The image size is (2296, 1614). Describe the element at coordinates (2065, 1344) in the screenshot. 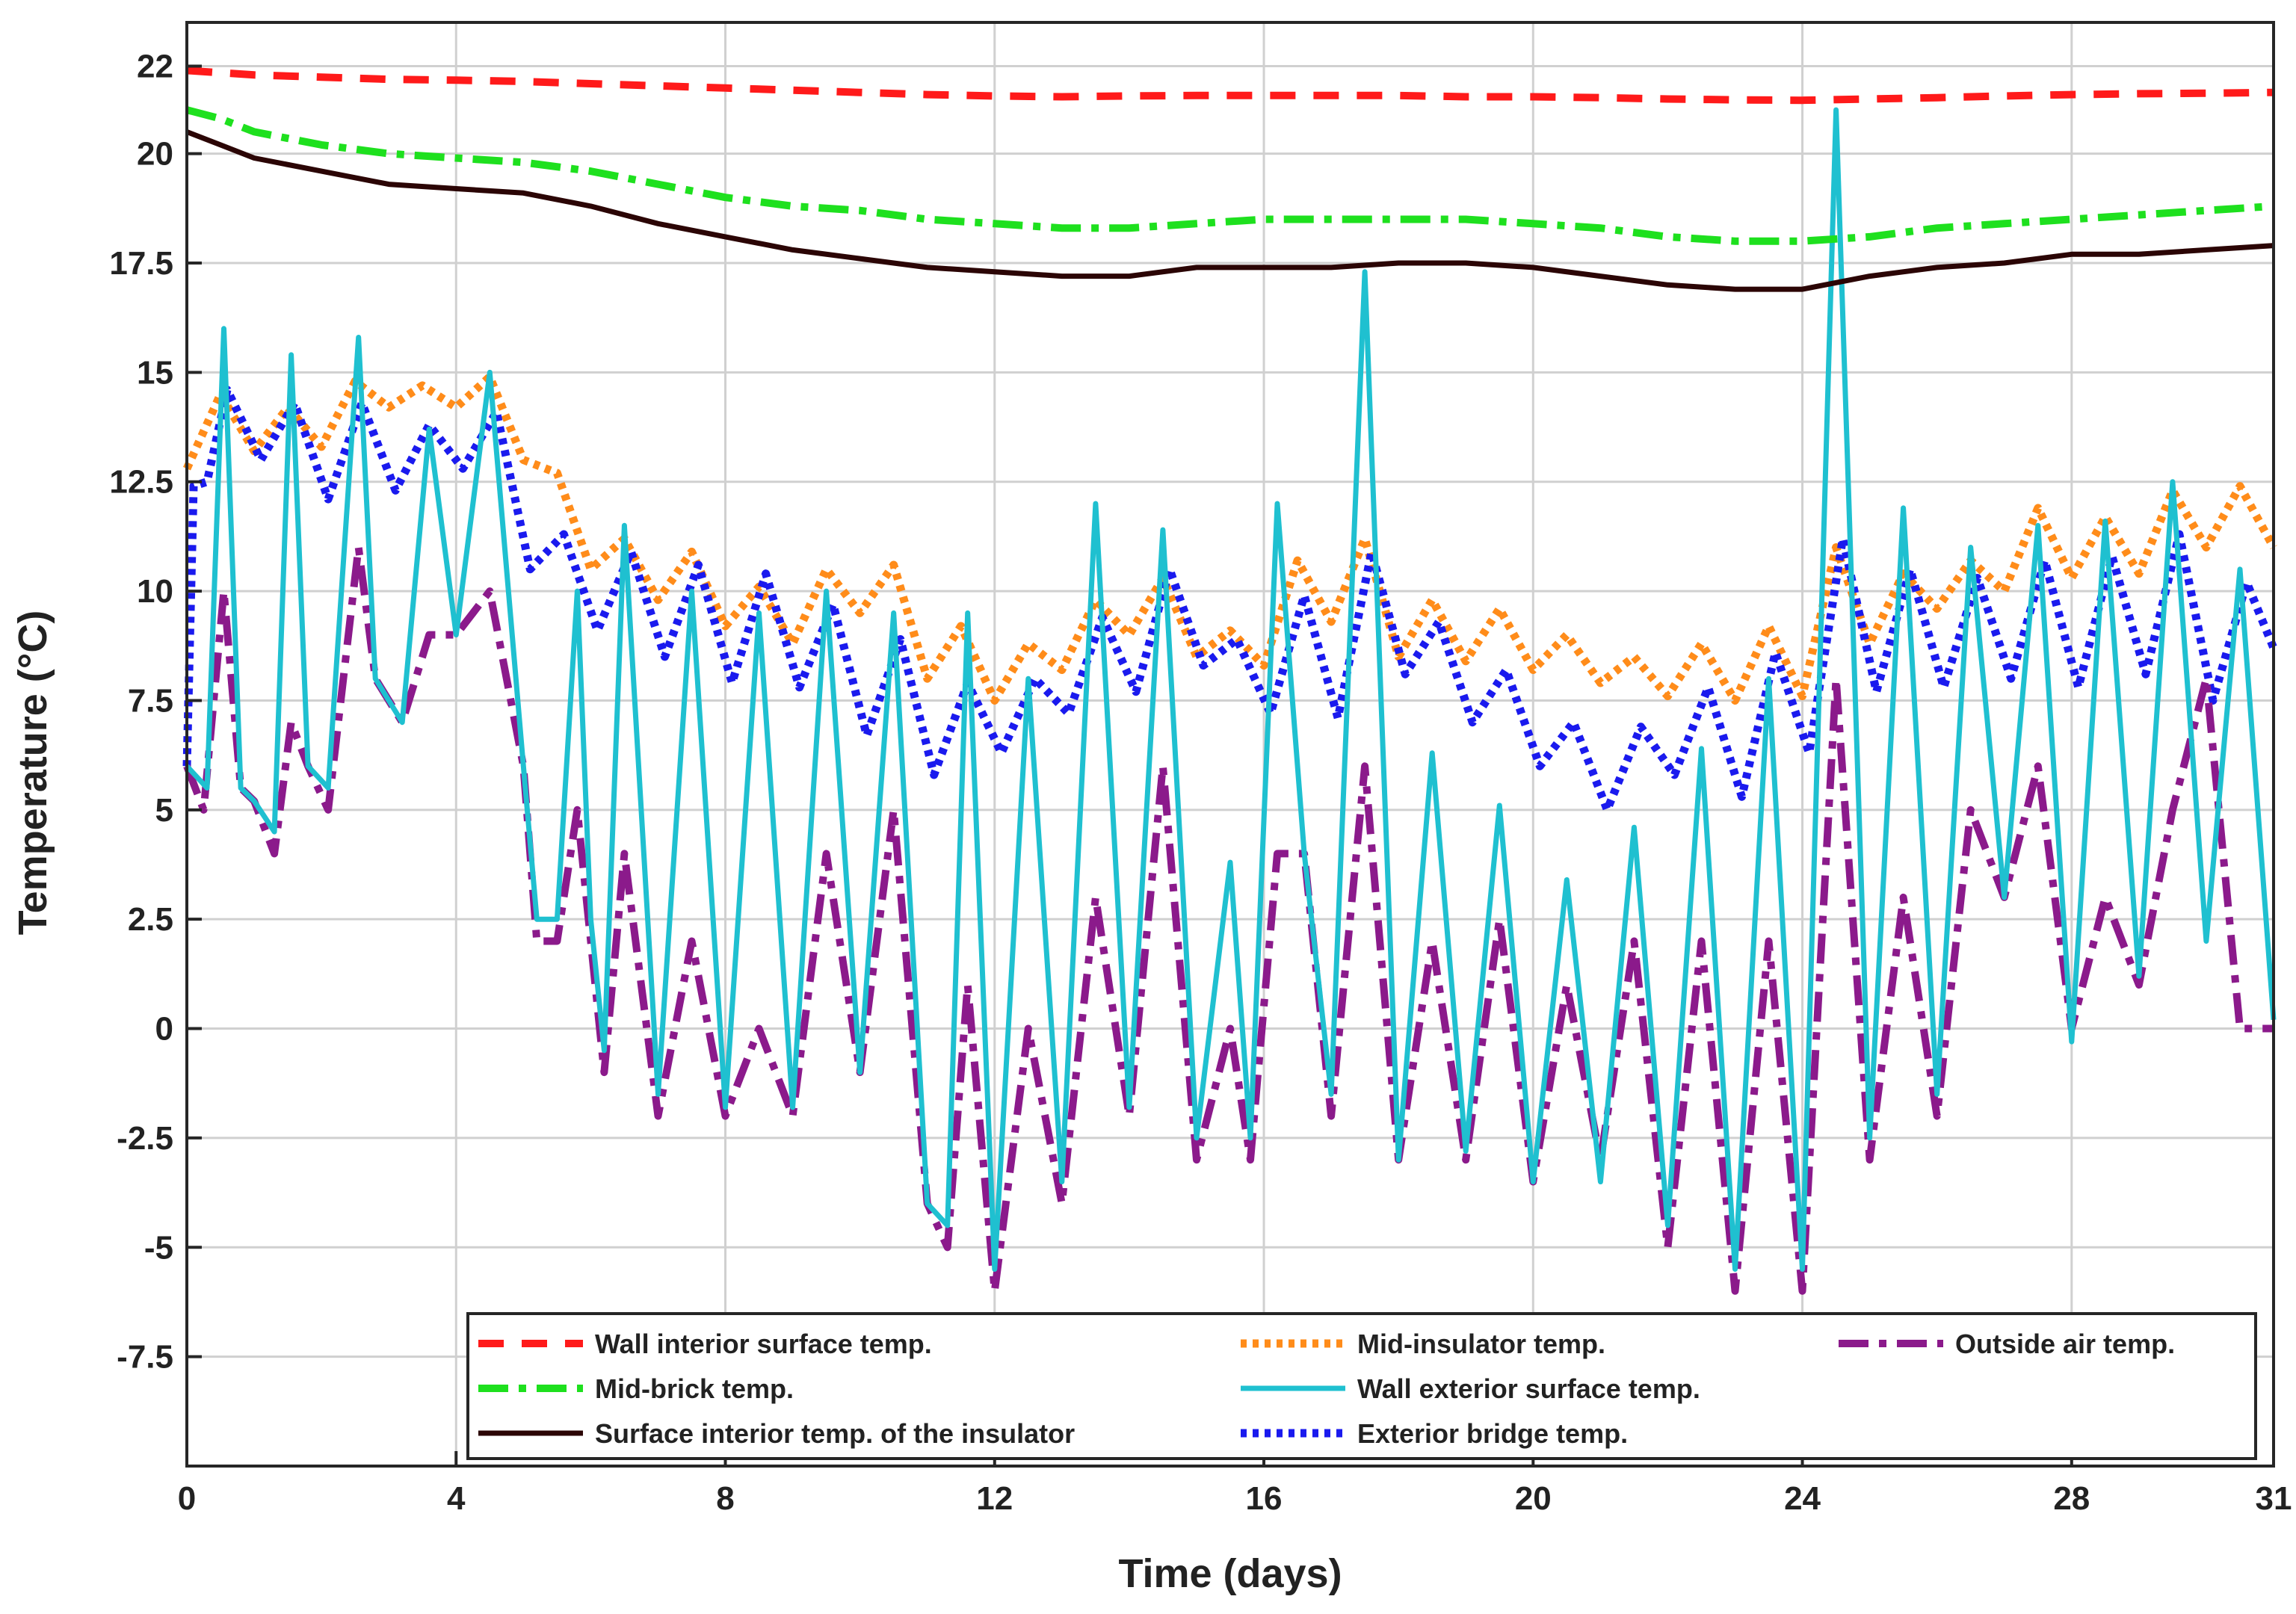

I see `legend-label-outside-air-temp: Outside air temp.` at that location.